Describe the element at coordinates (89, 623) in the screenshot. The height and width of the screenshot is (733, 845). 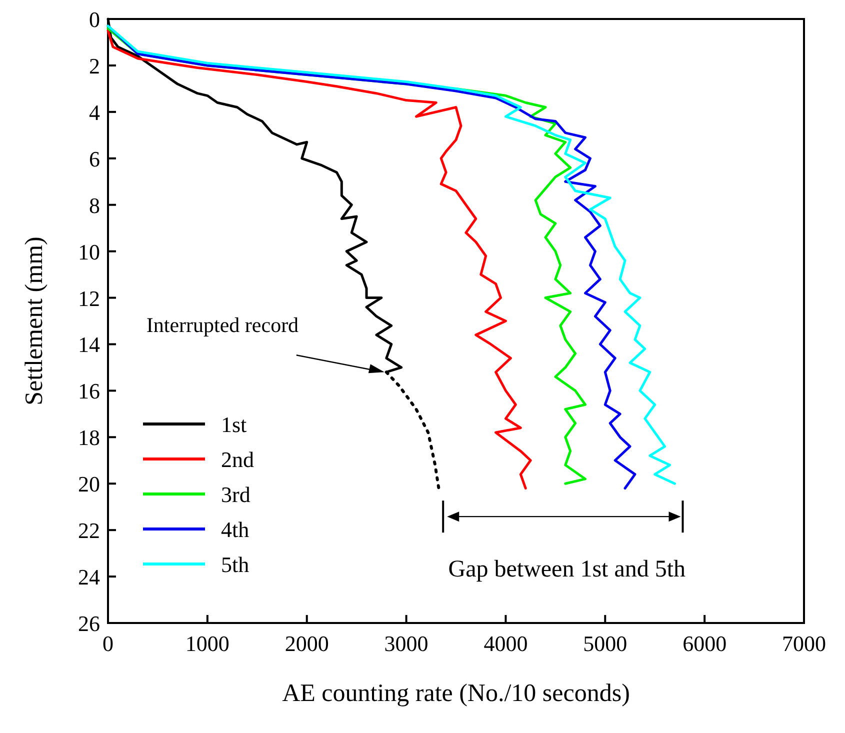
I see `y-tick-label: 26` at that location.